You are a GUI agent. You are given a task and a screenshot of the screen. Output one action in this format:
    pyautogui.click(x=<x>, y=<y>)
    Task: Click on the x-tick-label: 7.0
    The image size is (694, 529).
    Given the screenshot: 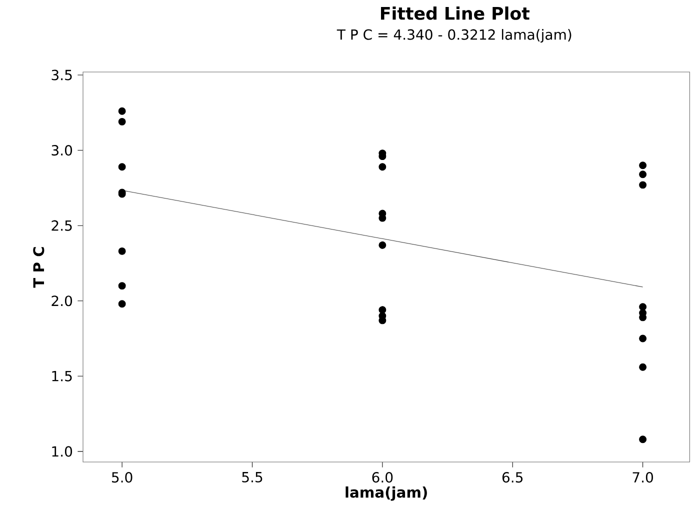 What is the action you would take?
    pyautogui.click(x=642, y=477)
    